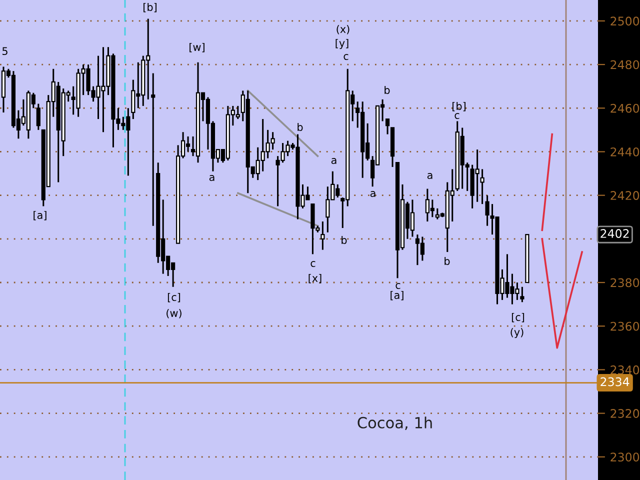 The image size is (640, 480). I want to click on annotation: 2402, so click(614, 233).